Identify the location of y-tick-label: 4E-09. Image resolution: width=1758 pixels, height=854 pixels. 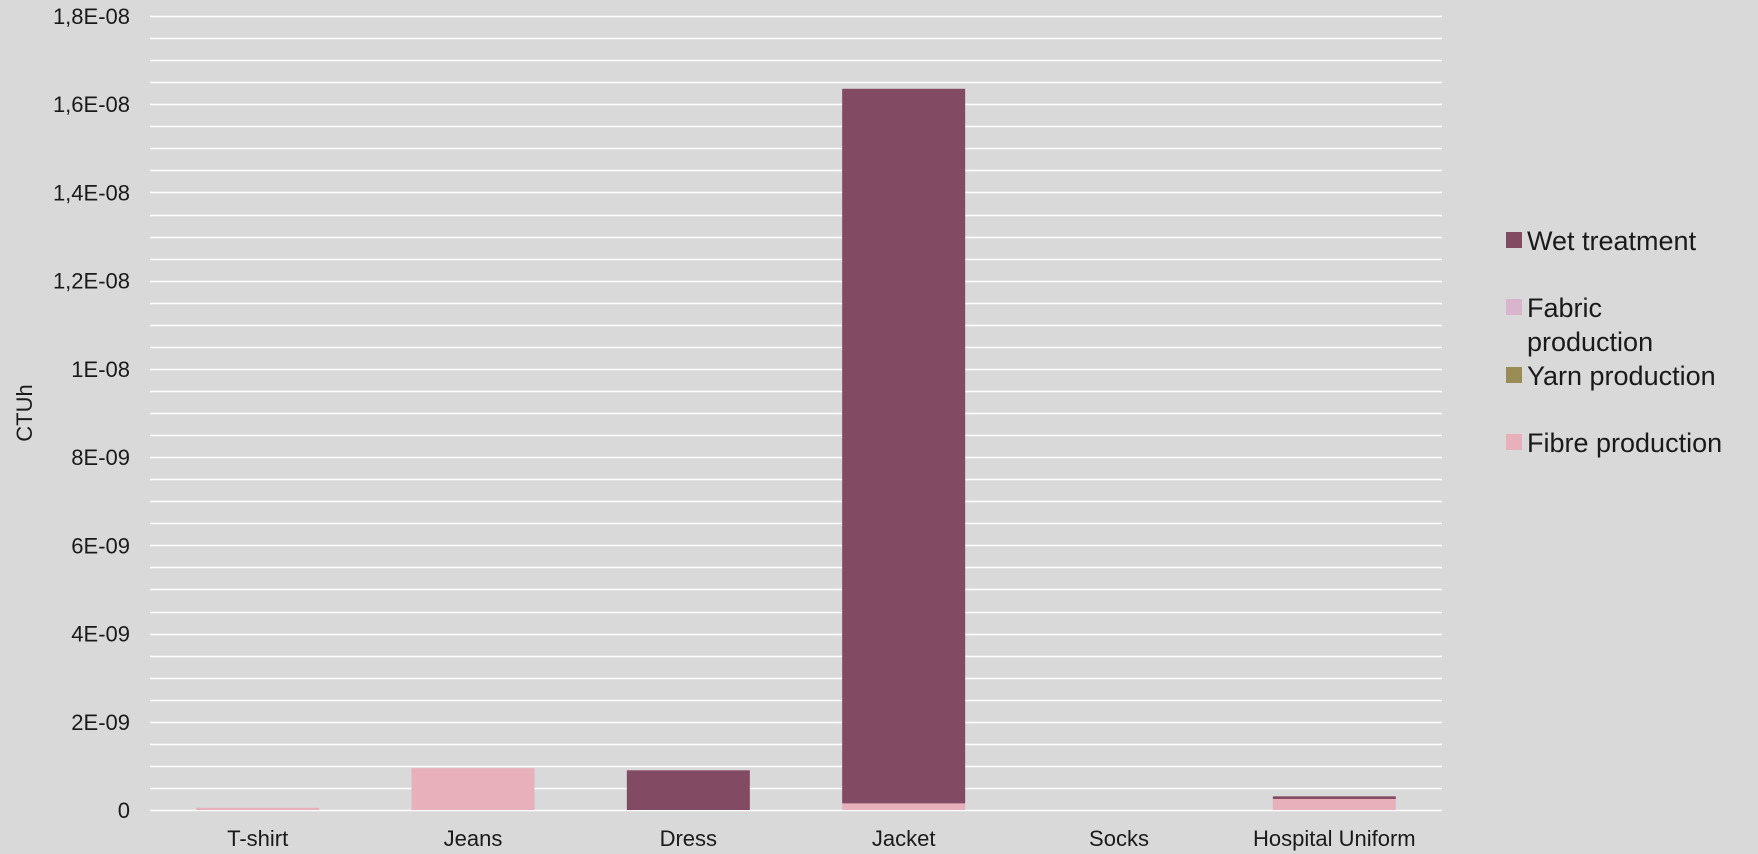
(100, 634).